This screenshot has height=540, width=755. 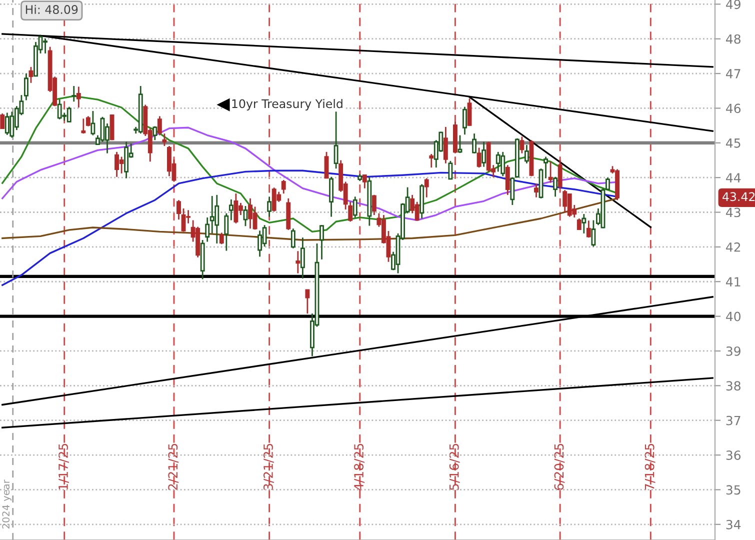 What do you see at coordinates (733, 421) in the screenshot?
I see `y-tick-label: 37` at bounding box center [733, 421].